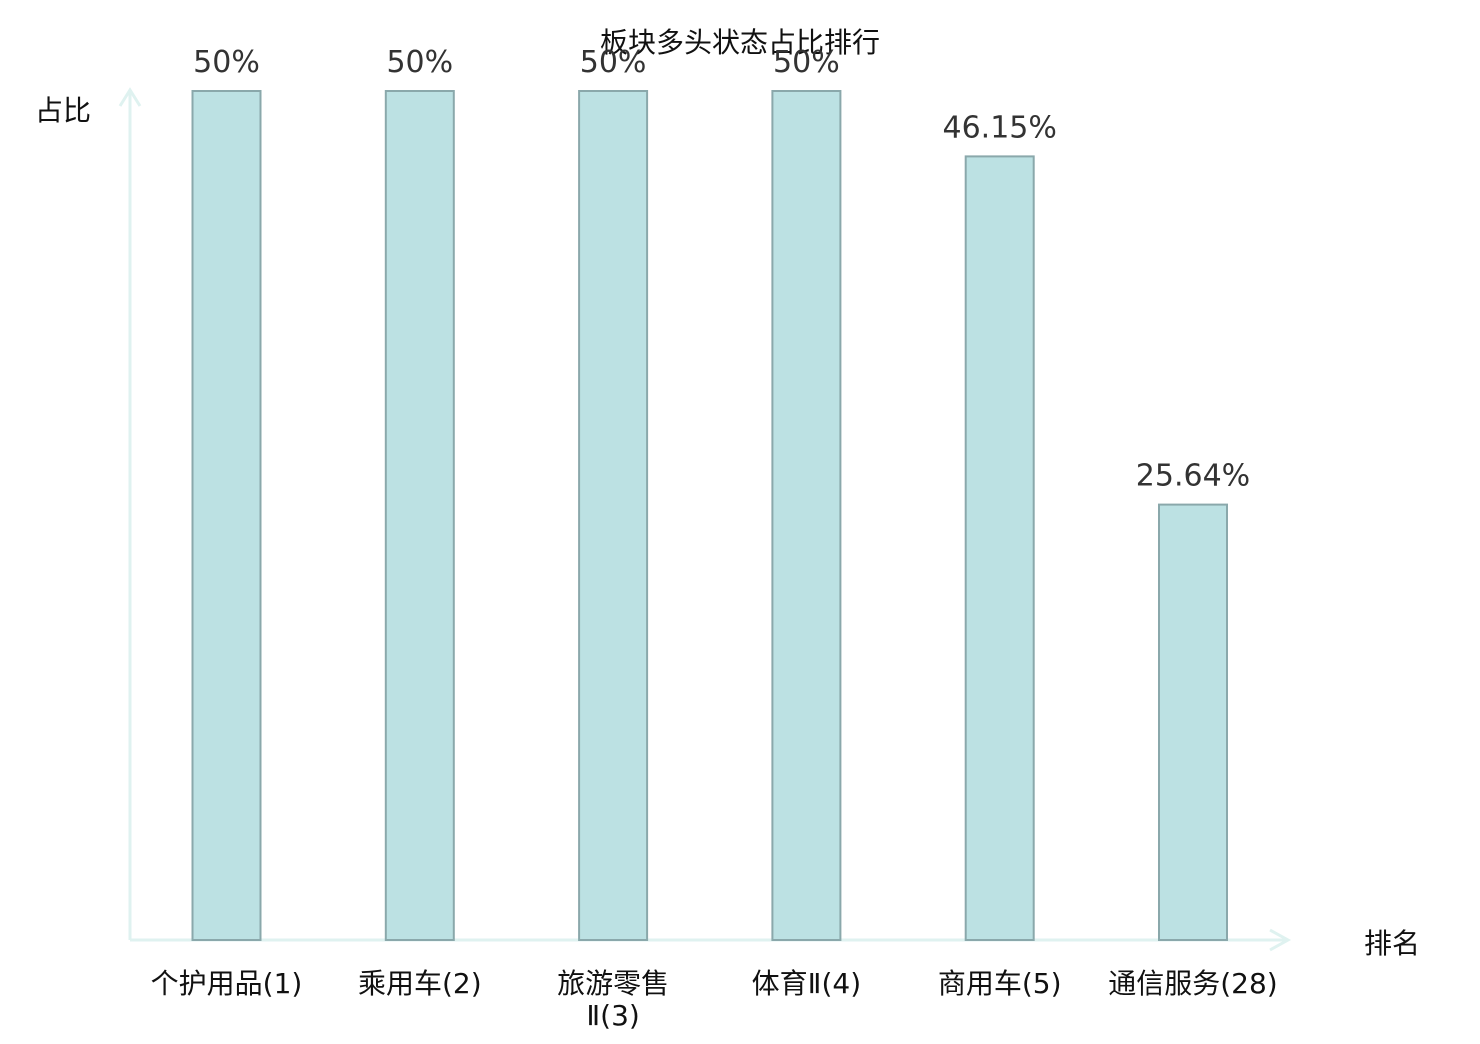 The height and width of the screenshot is (1044, 1480). What do you see at coordinates (420, 983) in the screenshot?
I see `x-tick-label: 乘用车(2)` at bounding box center [420, 983].